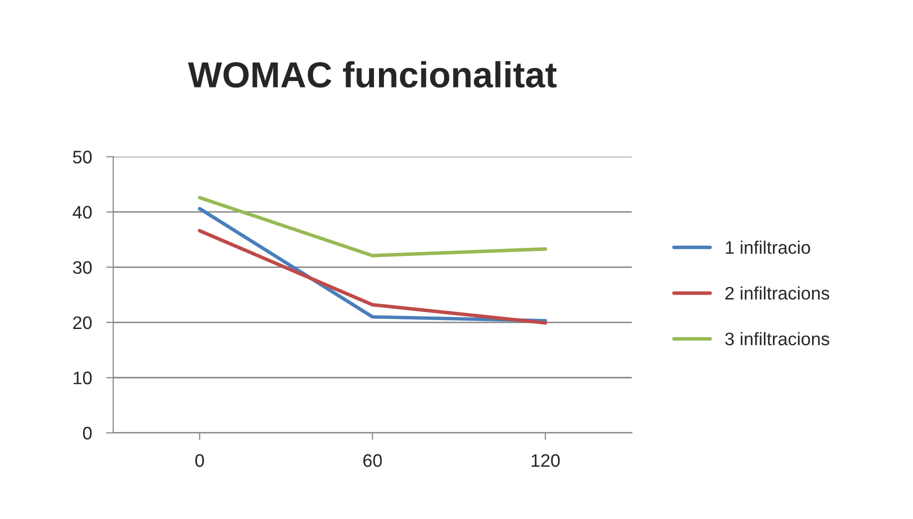 This screenshot has height=519, width=913. I want to click on y-tick-label: 40, so click(82, 212).